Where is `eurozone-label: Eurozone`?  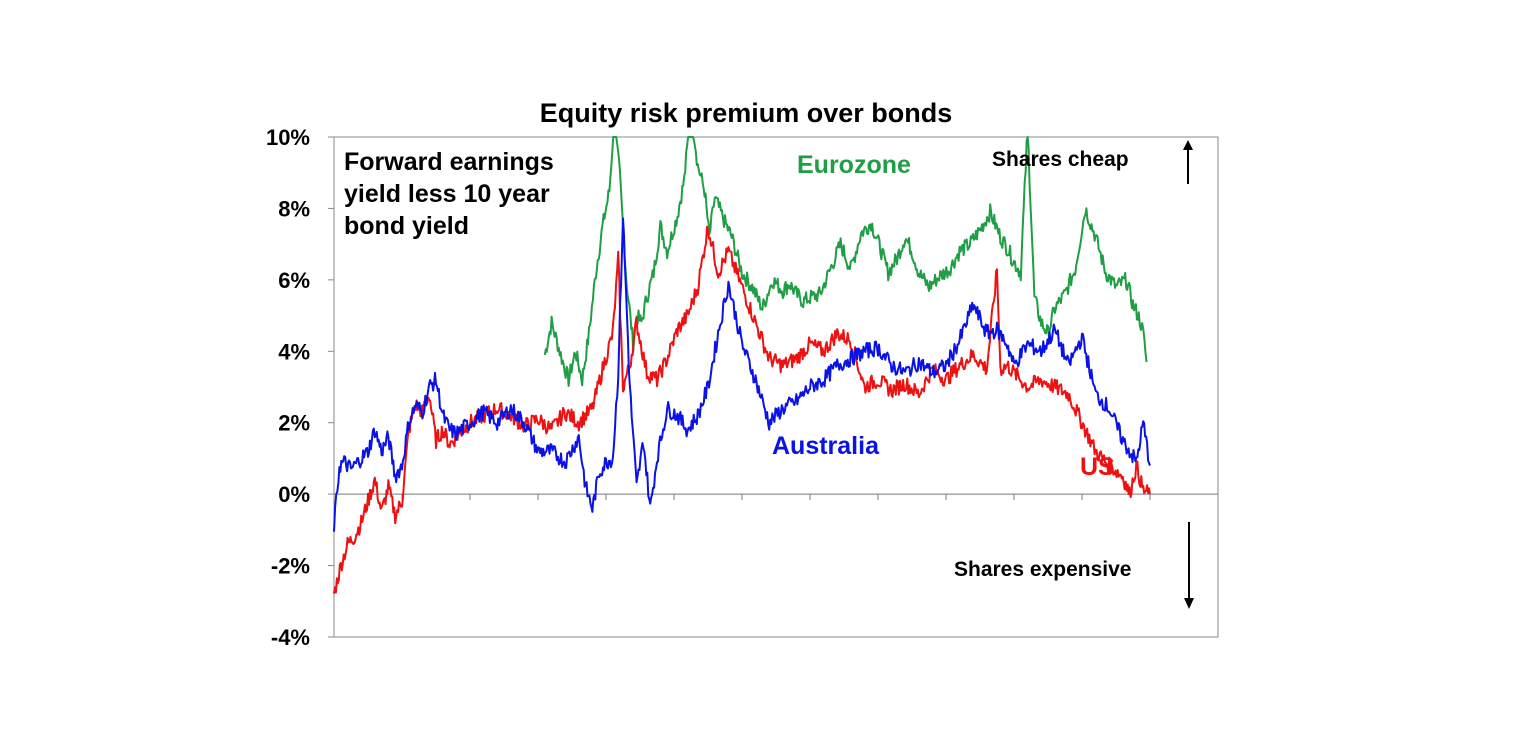 eurozone-label: Eurozone is located at coordinates (854, 165).